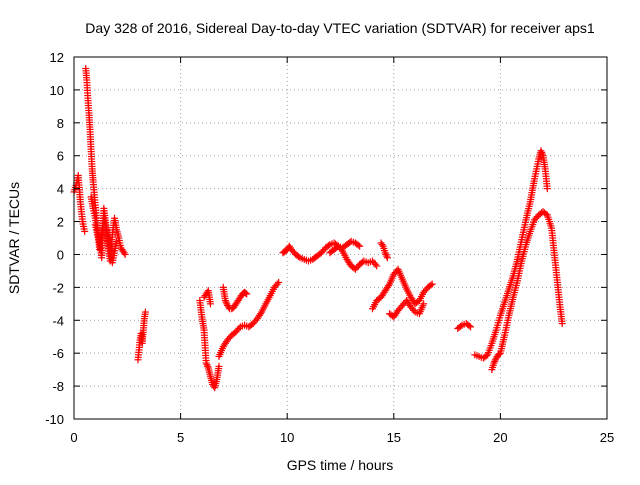 Image resolution: width=640 pixels, height=485 pixels. What do you see at coordinates (73, 437) in the screenshot?
I see `x-tick-label: 0` at bounding box center [73, 437].